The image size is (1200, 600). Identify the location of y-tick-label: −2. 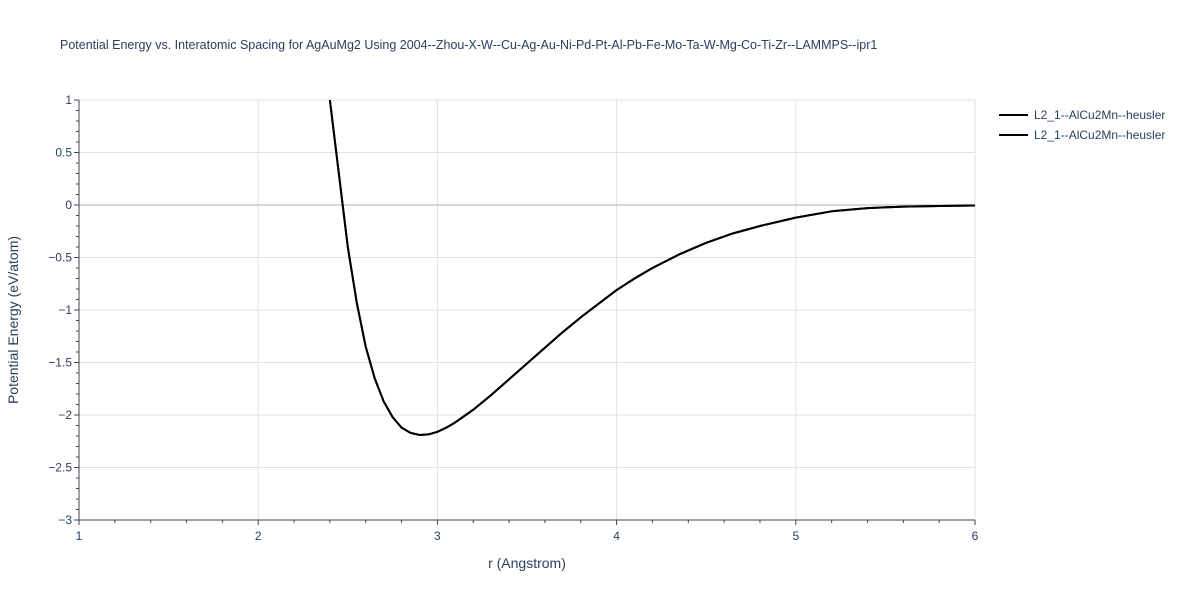
(65, 415).